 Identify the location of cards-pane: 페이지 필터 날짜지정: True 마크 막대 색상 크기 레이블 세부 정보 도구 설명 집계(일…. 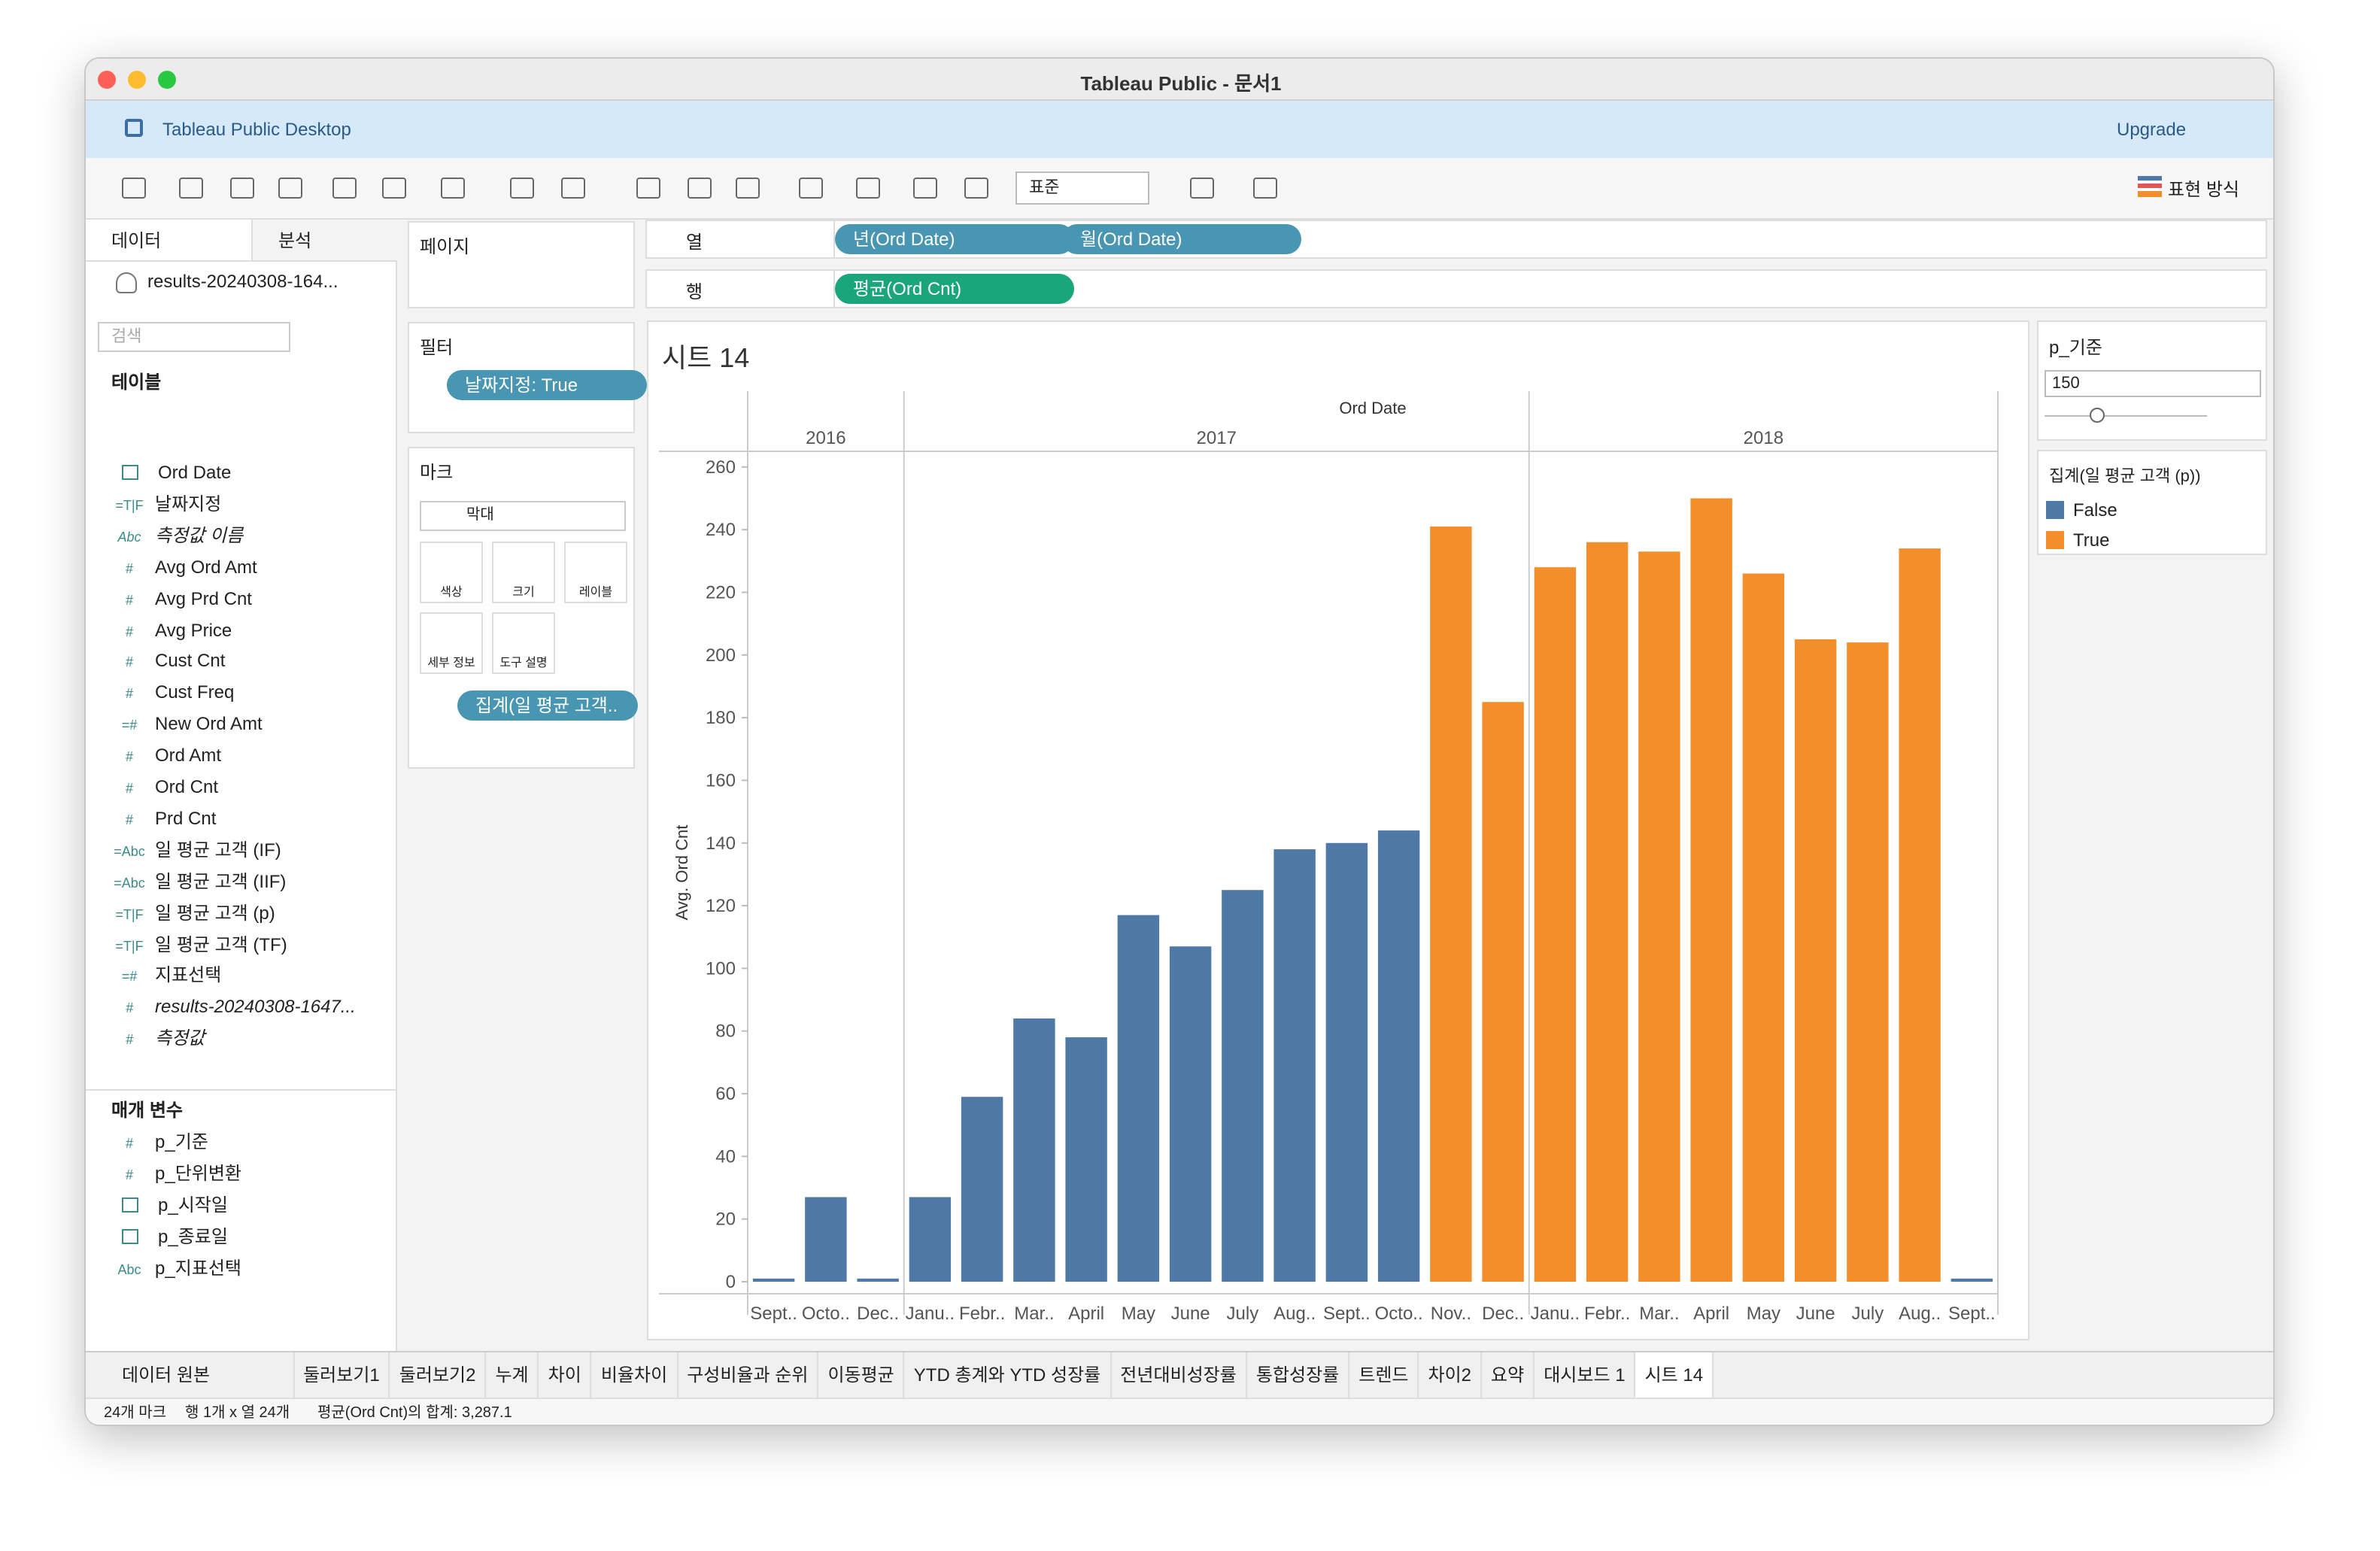
(522, 786).